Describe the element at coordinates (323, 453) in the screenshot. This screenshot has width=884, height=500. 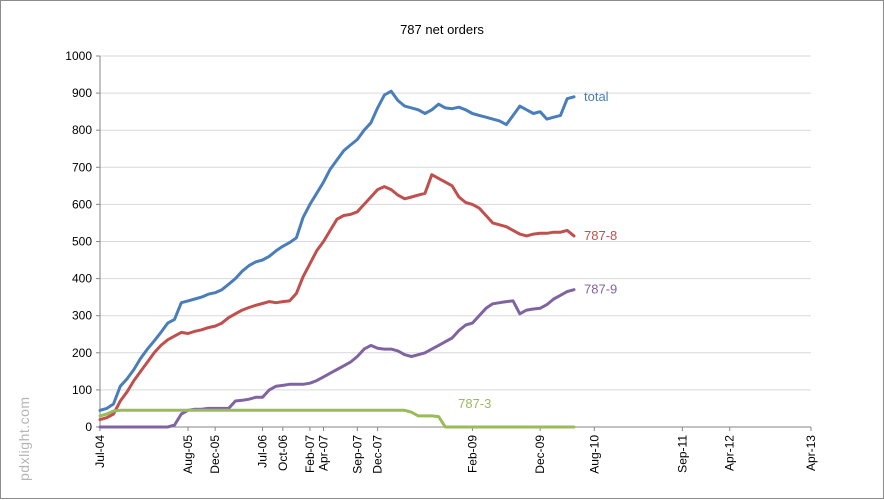
I see `x-tick-label: Apr-07` at that location.